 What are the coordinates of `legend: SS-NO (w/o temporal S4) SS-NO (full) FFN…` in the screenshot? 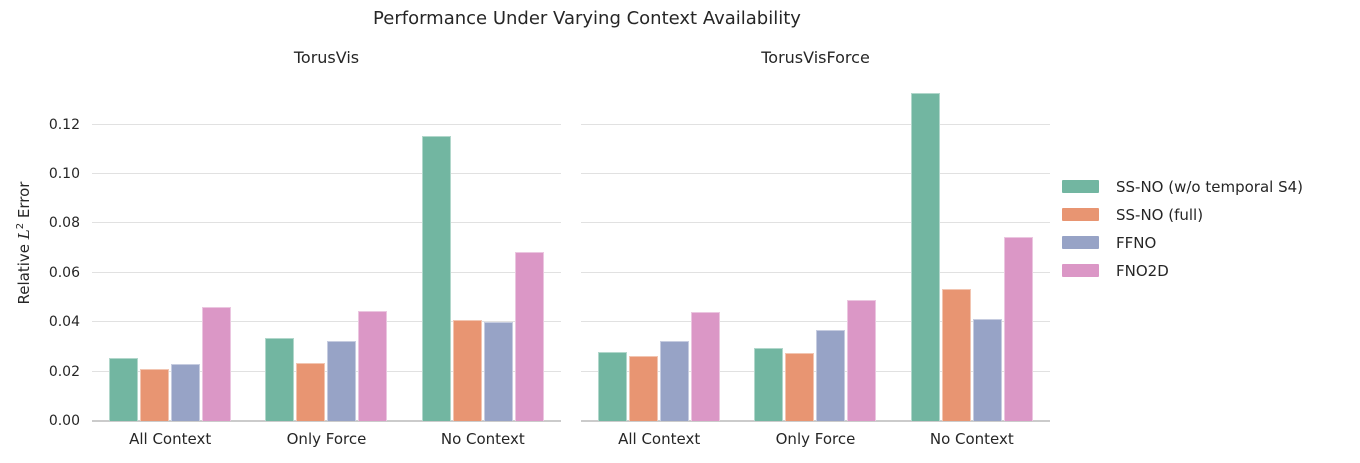 It's located at (1183, 234).